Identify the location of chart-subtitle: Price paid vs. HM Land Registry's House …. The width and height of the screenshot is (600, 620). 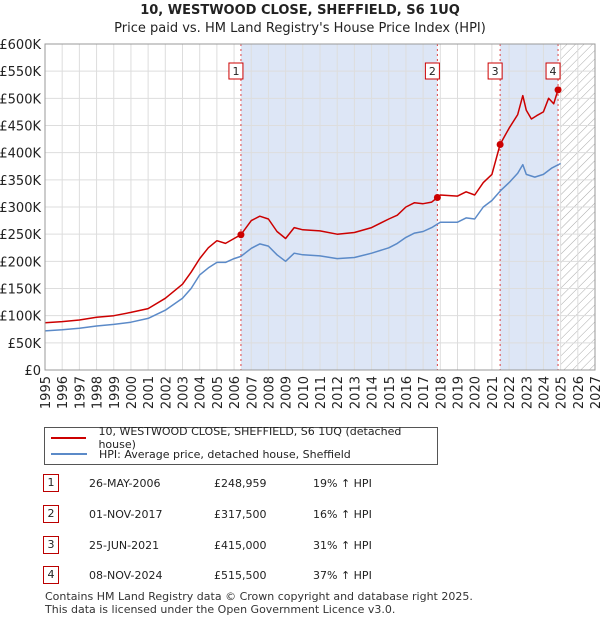
(300, 28).